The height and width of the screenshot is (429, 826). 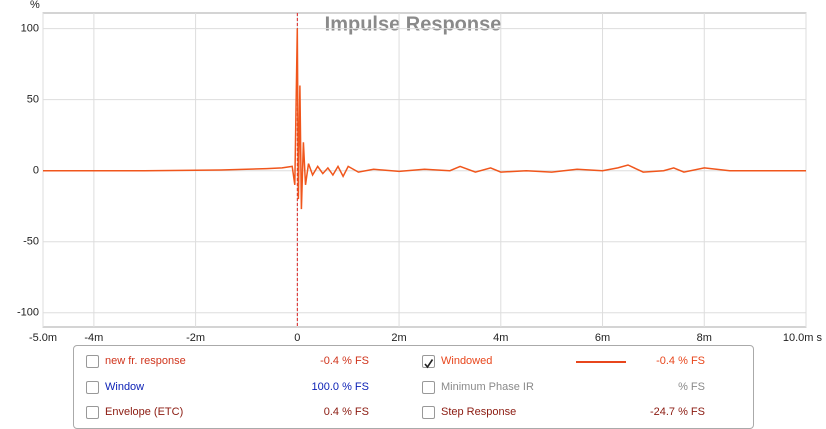 I want to click on x-tick-label: 6m, so click(x=602, y=338).